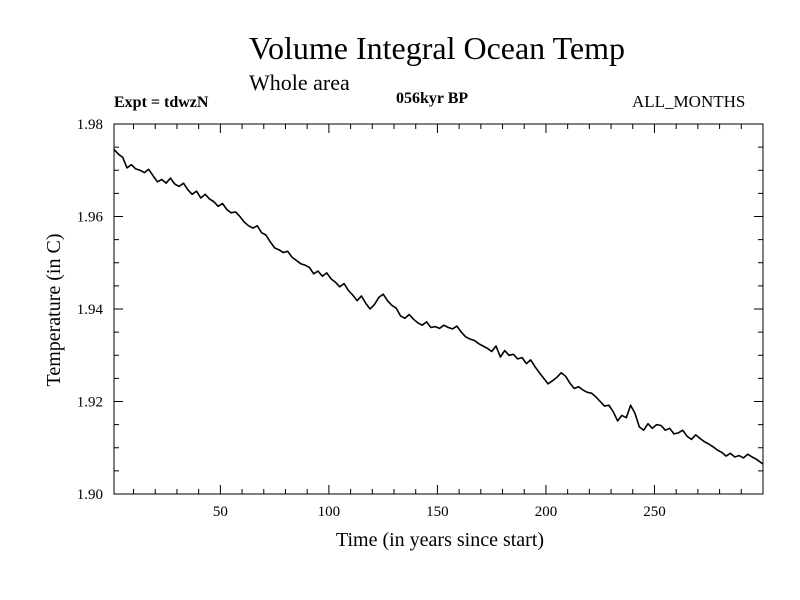  What do you see at coordinates (90, 403) in the screenshot?
I see `y-tick-label: 1.92` at bounding box center [90, 403].